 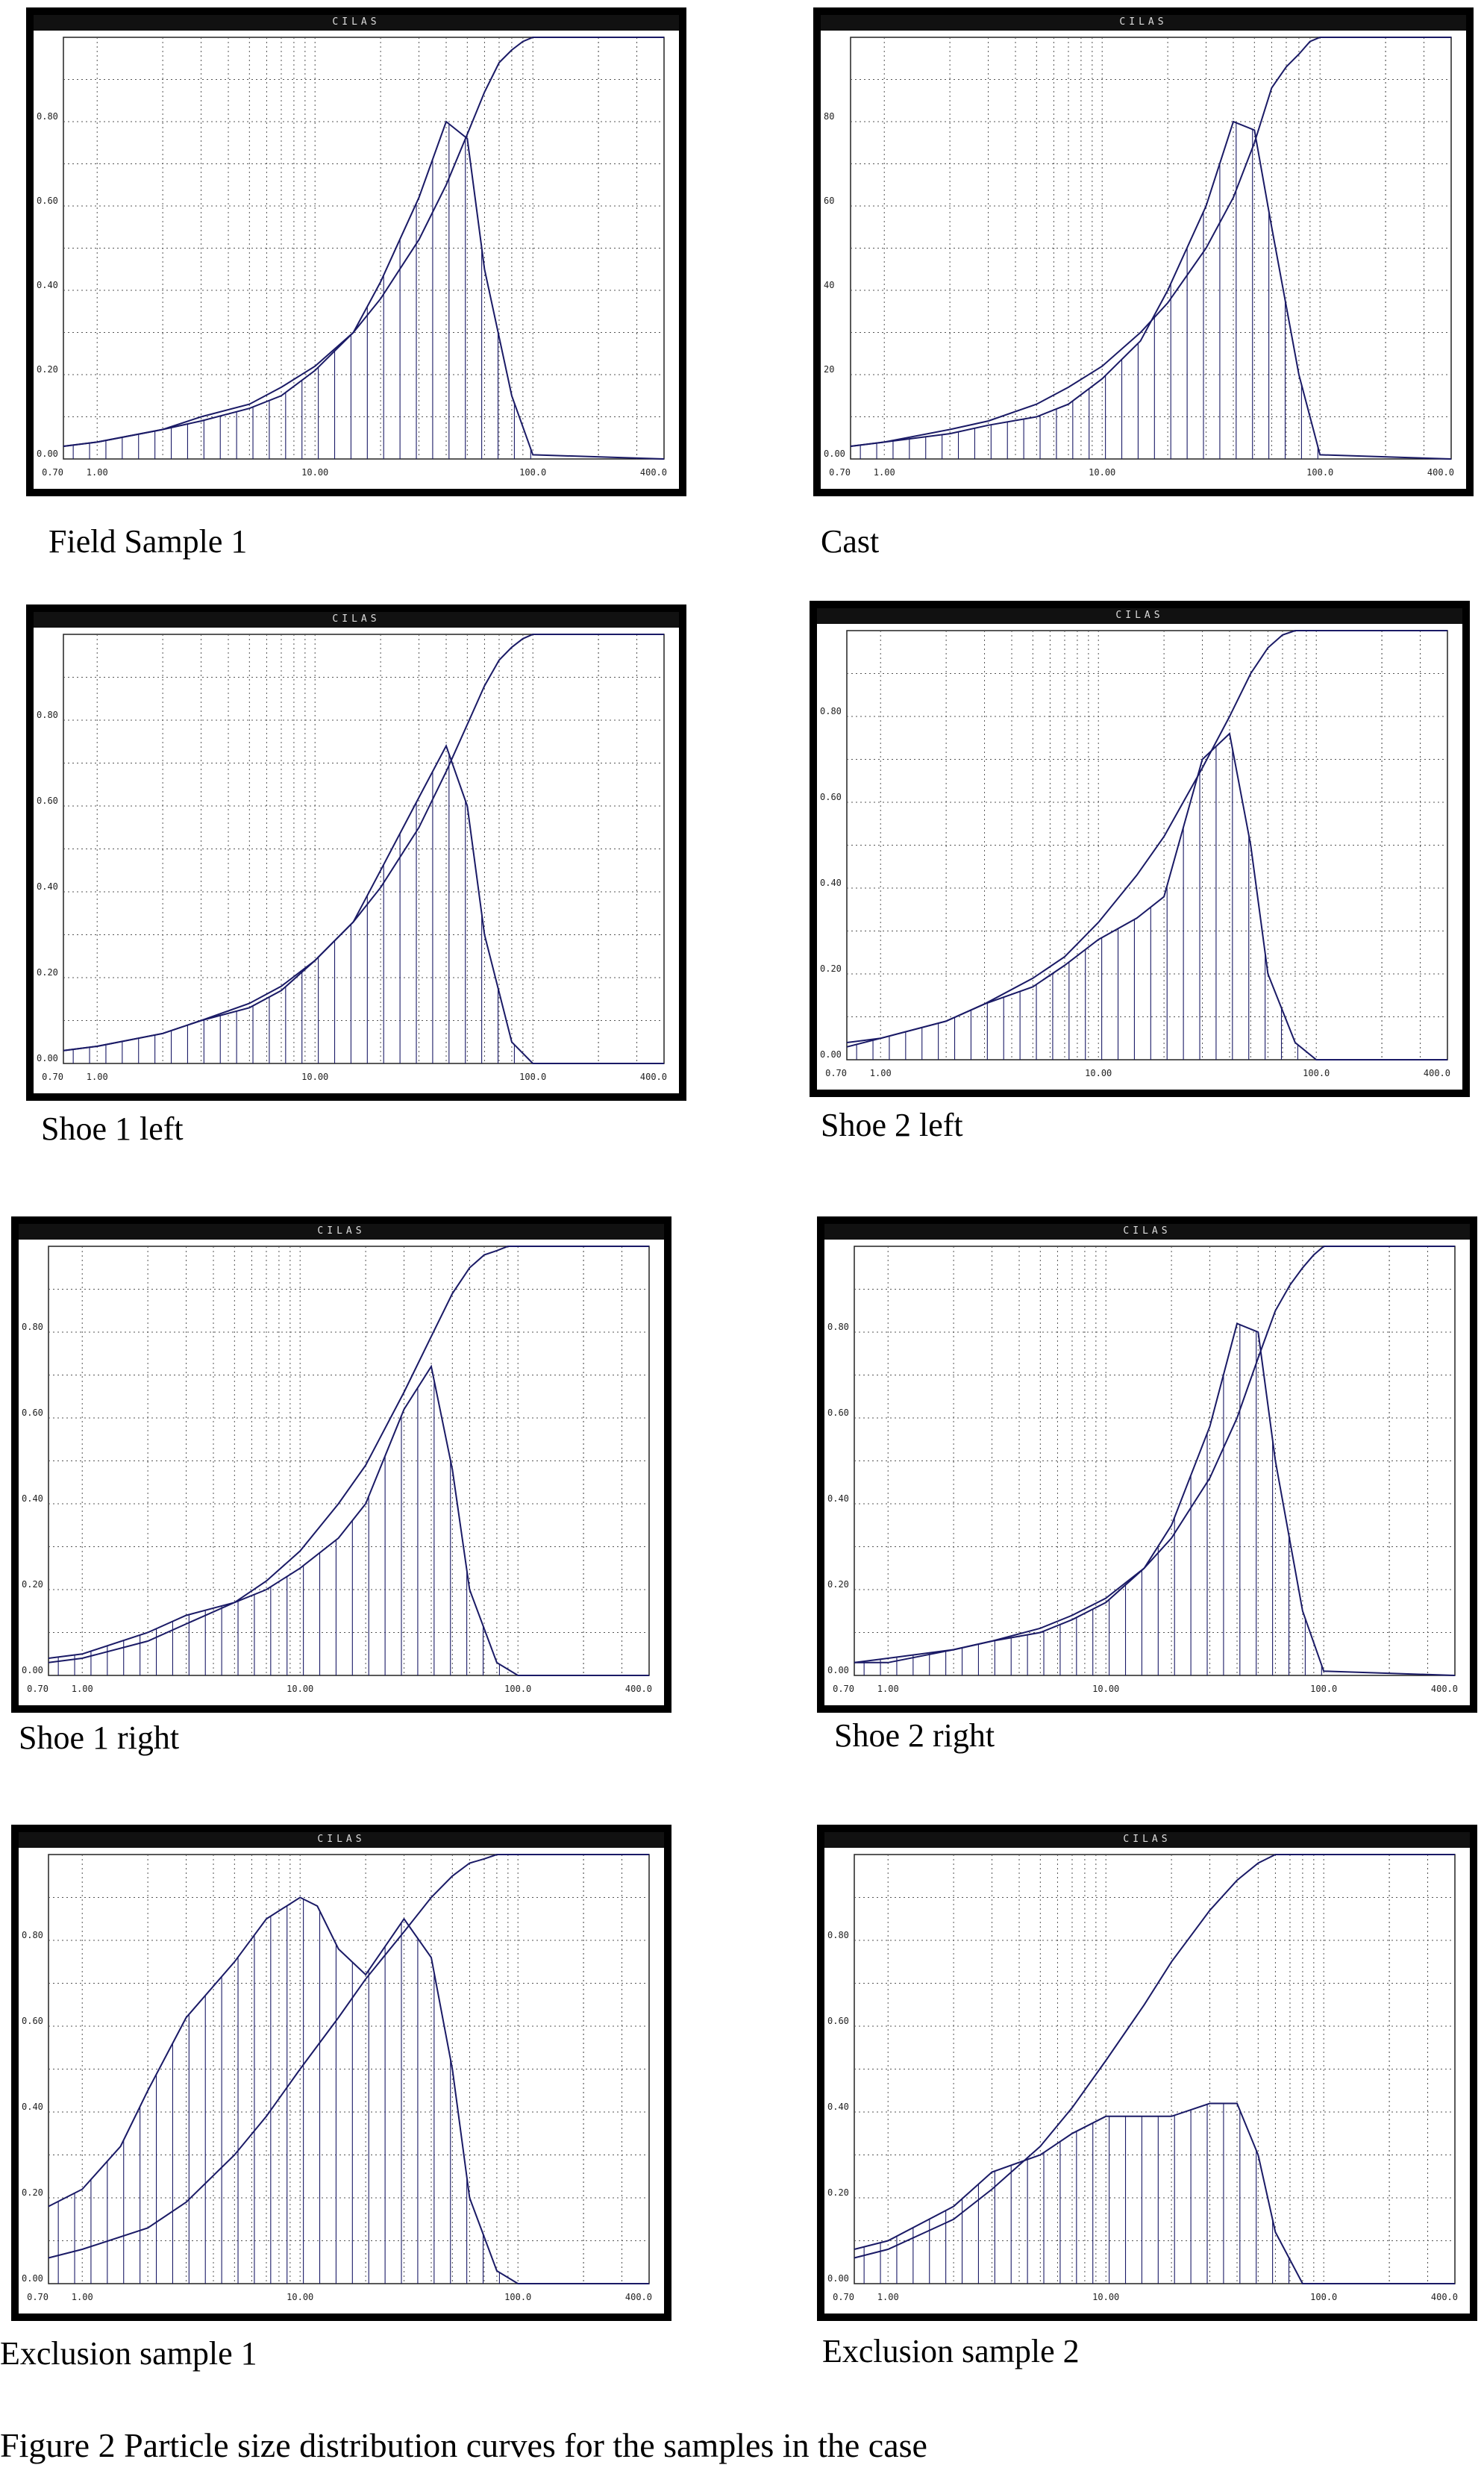 What do you see at coordinates (829, 285) in the screenshot?
I see `y-tick-label: 40` at bounding box center [829, 285].